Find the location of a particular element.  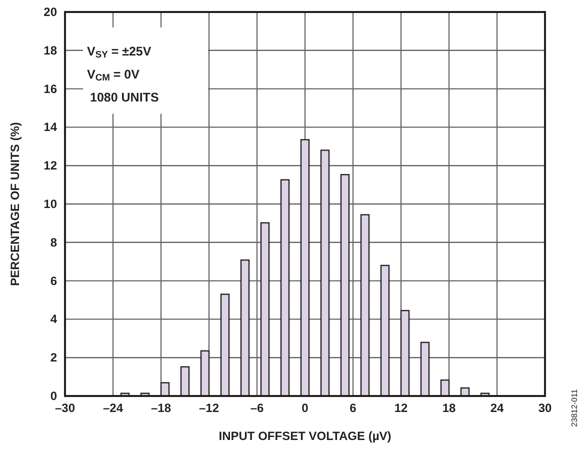

x-tick-label: 24 is located at coordinates (497, 408).